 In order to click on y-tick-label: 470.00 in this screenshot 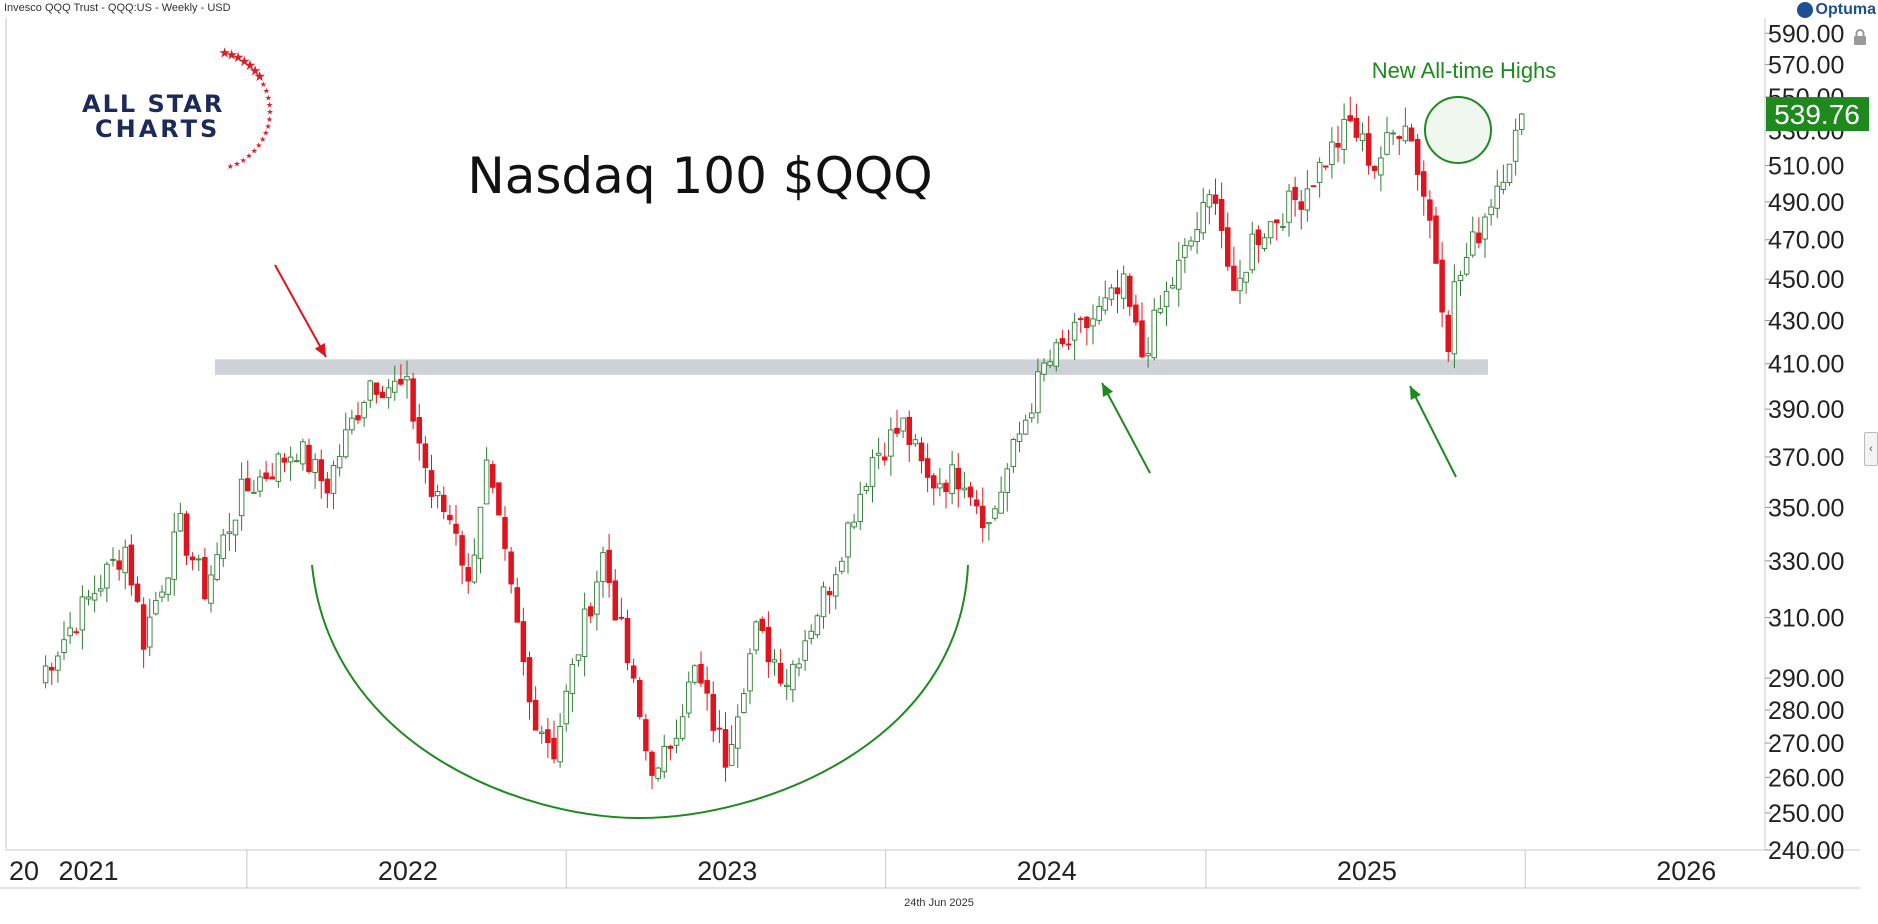, I will do `click(1806, 241)`.